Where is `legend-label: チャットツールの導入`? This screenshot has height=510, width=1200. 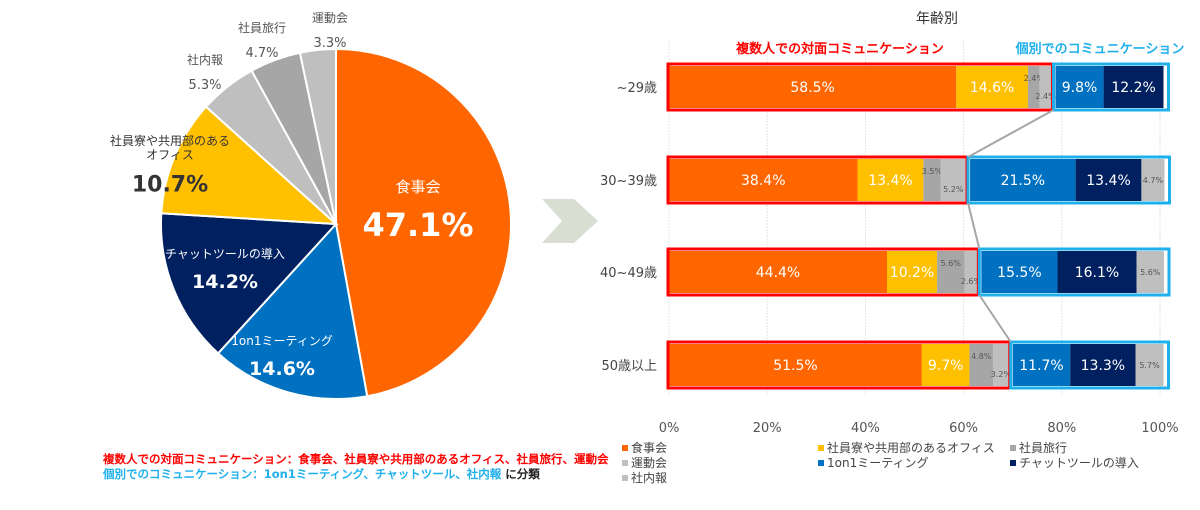
legend-label: チャットツールの導入 is located at coordinates (1079, 463).